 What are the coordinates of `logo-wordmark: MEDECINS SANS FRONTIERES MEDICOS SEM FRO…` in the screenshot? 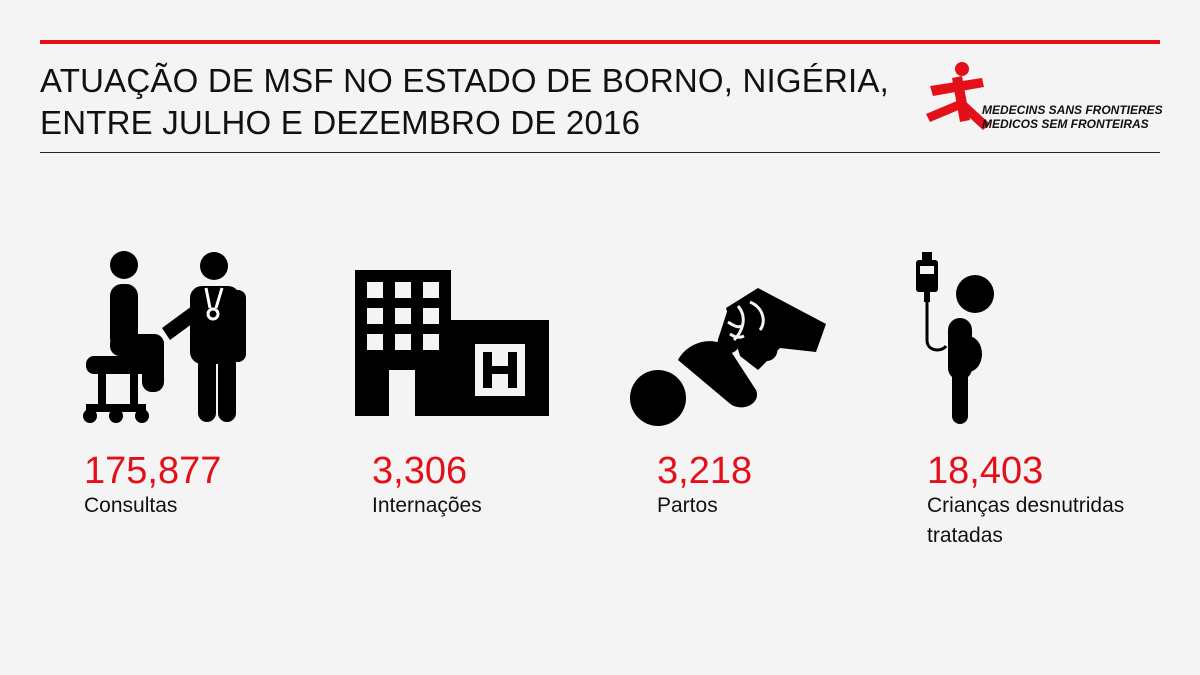 It's located at (1072, 117).